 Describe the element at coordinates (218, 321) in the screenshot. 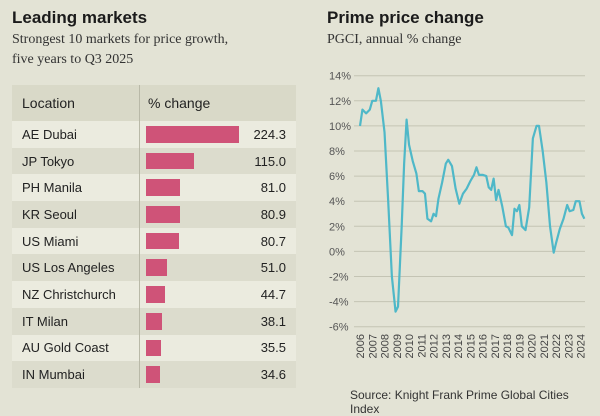

I see `change-cell: 38.1` at that location.